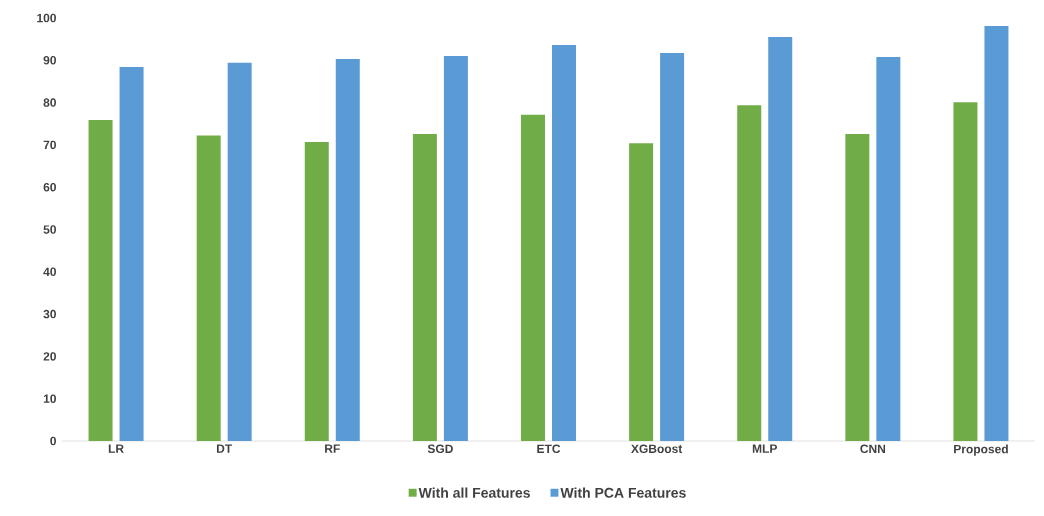 This screenshot has height=516, width=1044. What do you see at coordinates (116, 448) in the screenshot?
I see `x-tick-label: LR` at bounding box center [116, 448].